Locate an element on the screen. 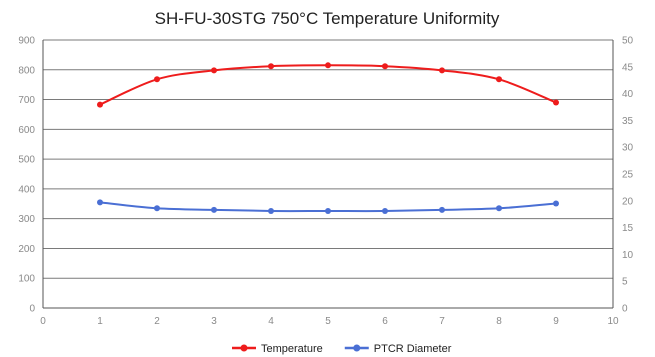 The image size is (655, 357). y-tick-label: 100 is located at coordinates (26, 279).